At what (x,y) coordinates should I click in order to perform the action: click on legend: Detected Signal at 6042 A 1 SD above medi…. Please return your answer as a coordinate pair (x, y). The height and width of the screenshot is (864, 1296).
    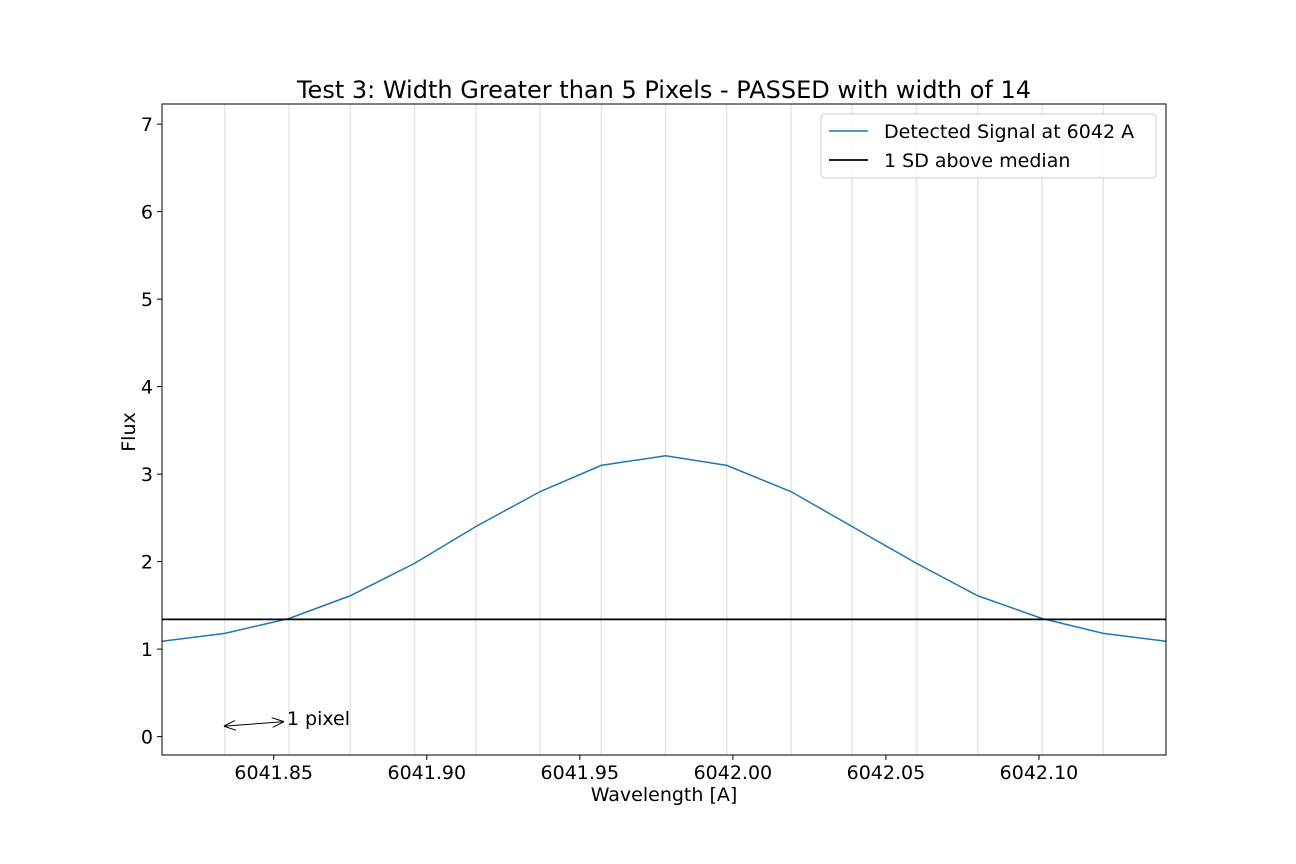
    Looking at the image, I should click on (988, 146).